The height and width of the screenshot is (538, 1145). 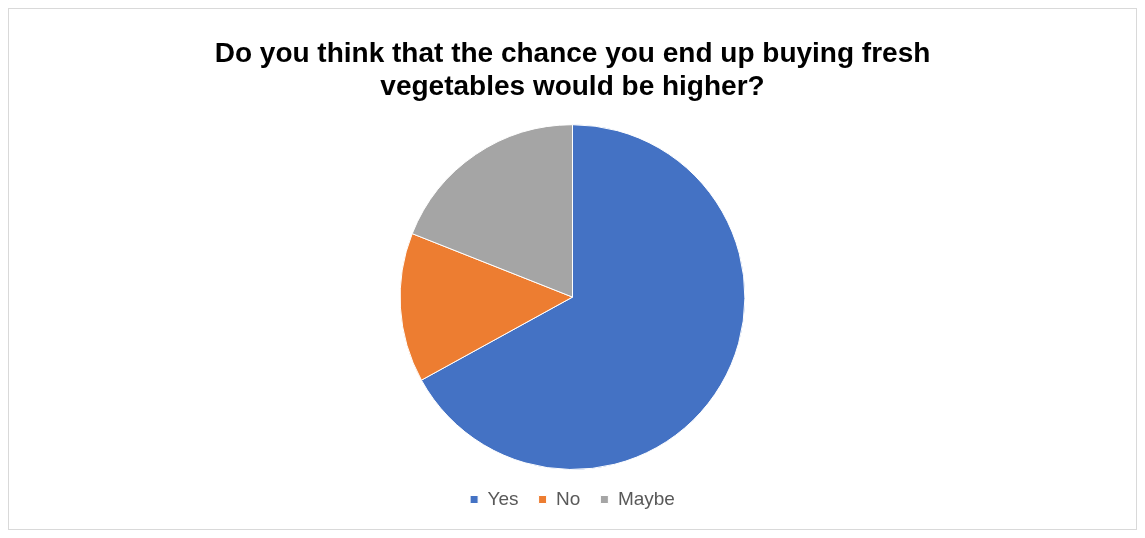 What do you see at coordinates (568, 498) in the screenshot?
I see `legend-label: No` at bounding box center [568, 498].